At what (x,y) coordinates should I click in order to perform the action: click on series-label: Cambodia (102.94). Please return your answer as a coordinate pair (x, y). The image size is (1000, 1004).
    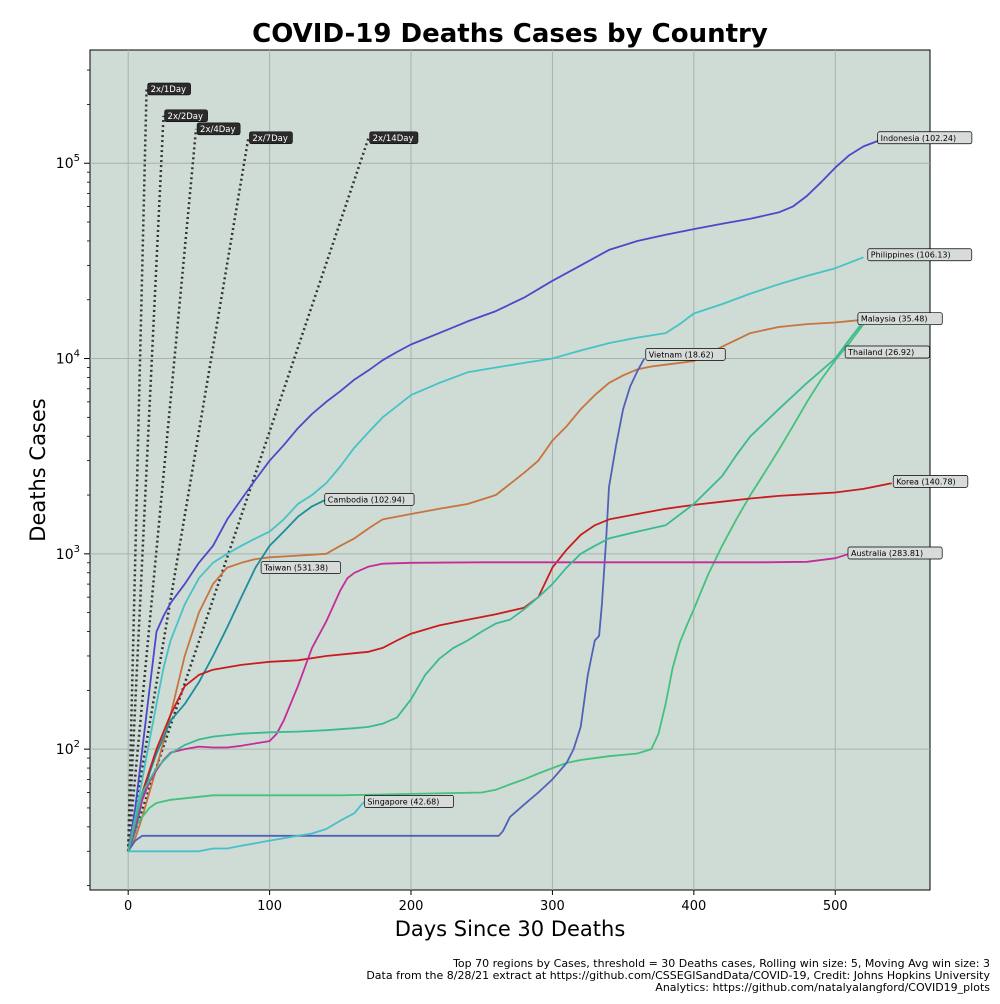
    Looking at the image, I should click on (369, 499).